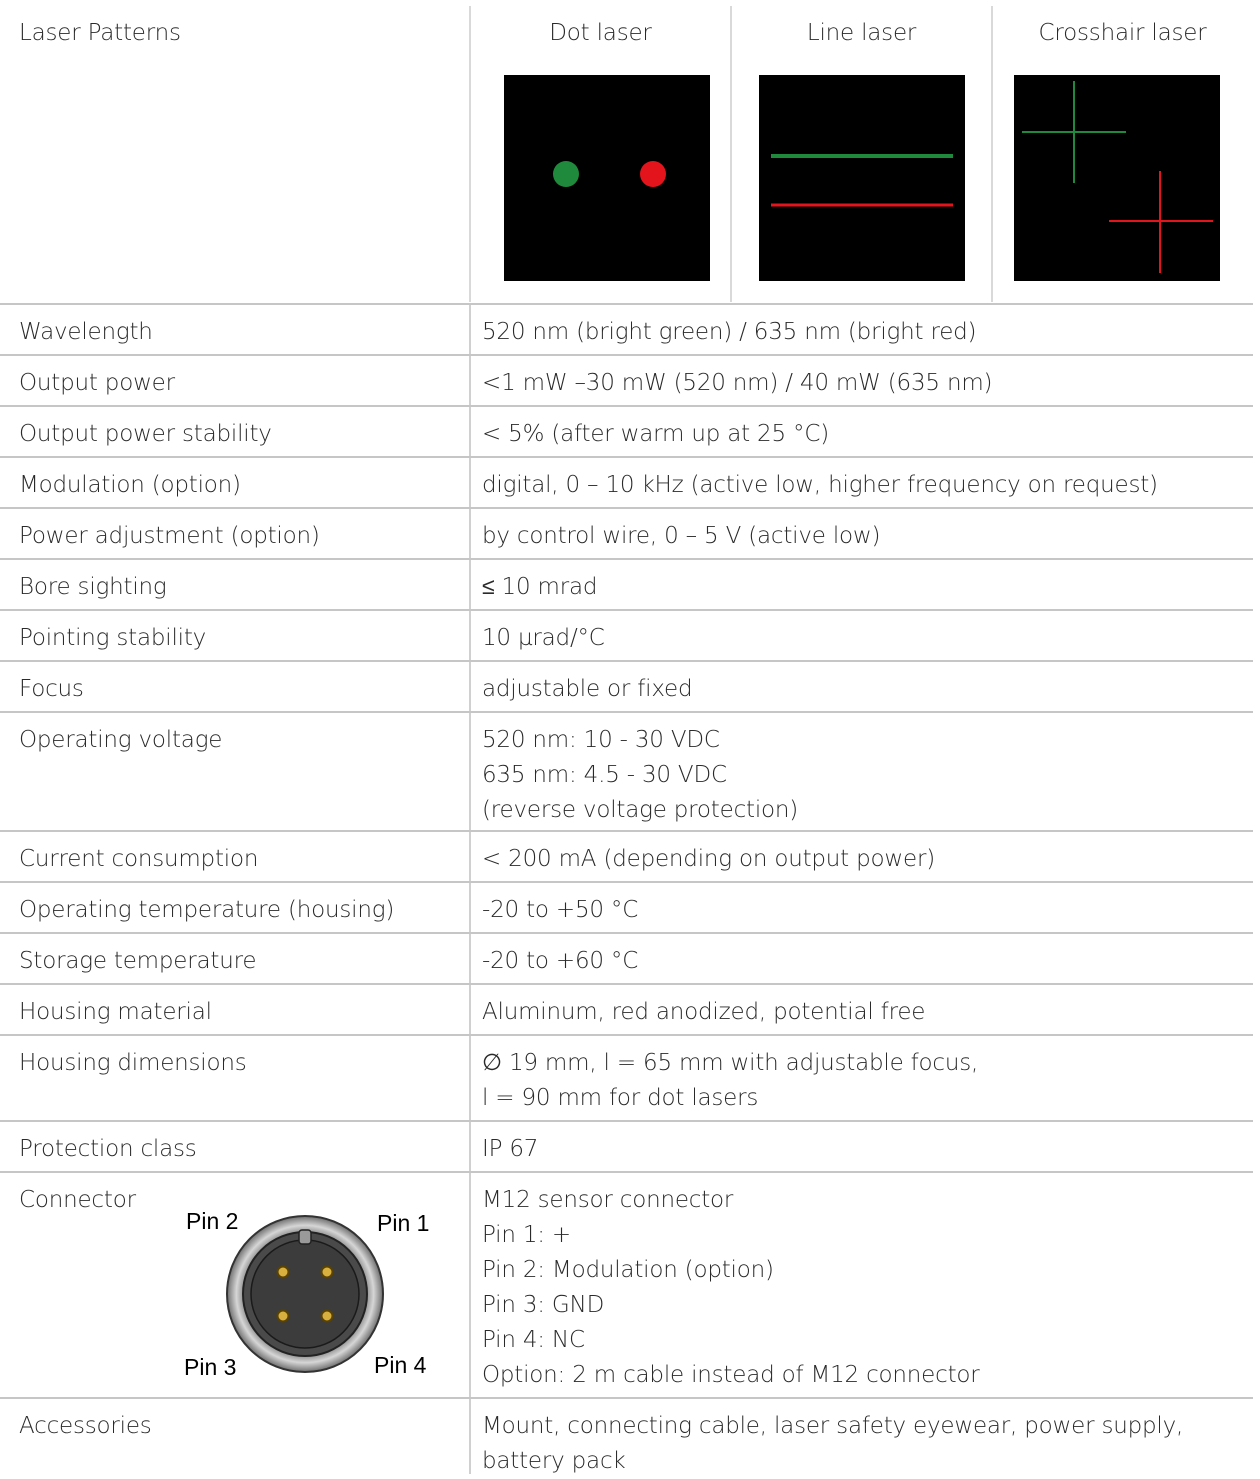  Describe the element at coordinates (560, 910) in the screenshot. I see `value-line: -20 to +50 °C` at that location.